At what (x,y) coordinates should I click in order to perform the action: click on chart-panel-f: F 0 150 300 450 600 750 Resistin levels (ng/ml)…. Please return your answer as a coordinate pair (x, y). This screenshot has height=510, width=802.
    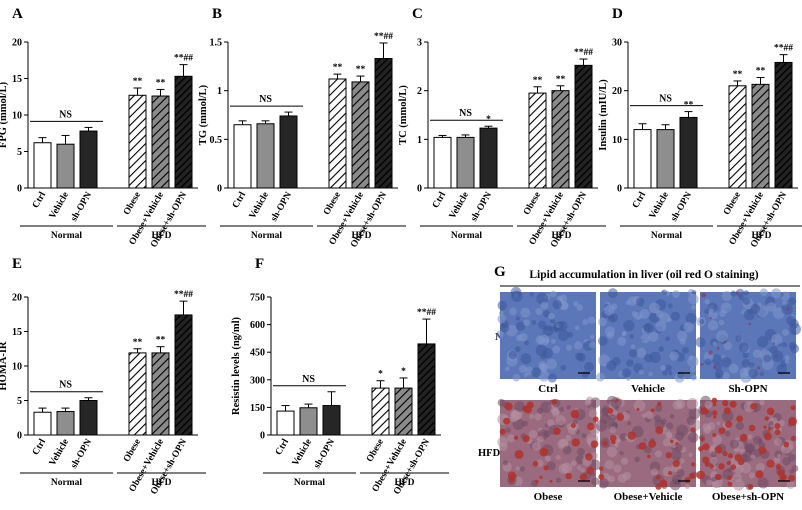
    Looking at the image, I should click on (340, 376).